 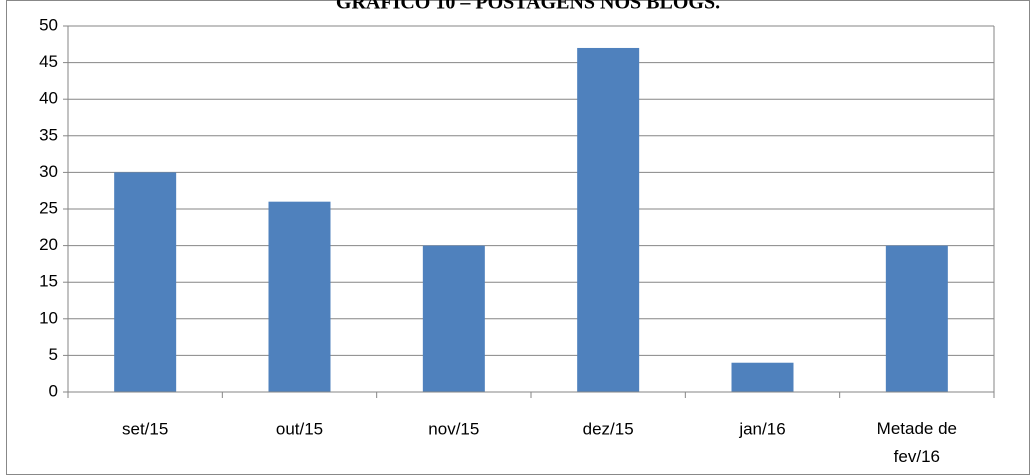 What do you see at coordinates (48, 61) in the screenshot?
I see `y-tick-label: 45` at bounding box center [48, 61].